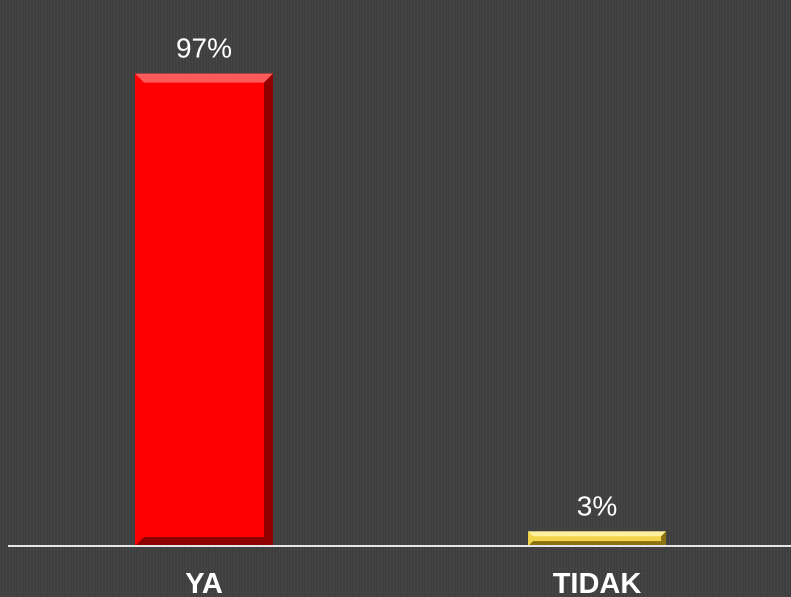 This screenshot has width=791, height=597. I want to click on bar-bevel-left-ya, so click(139, 310).